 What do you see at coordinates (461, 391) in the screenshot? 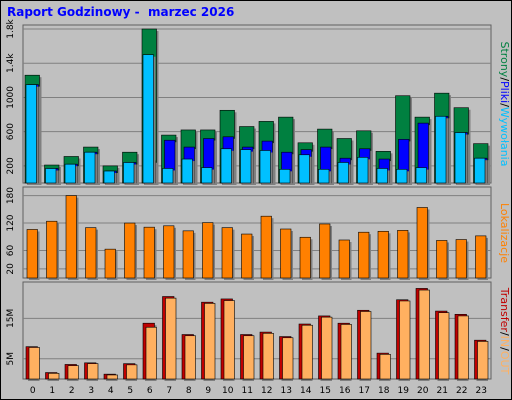
I see `hour-label: 22` at bounding box center [461, 391].